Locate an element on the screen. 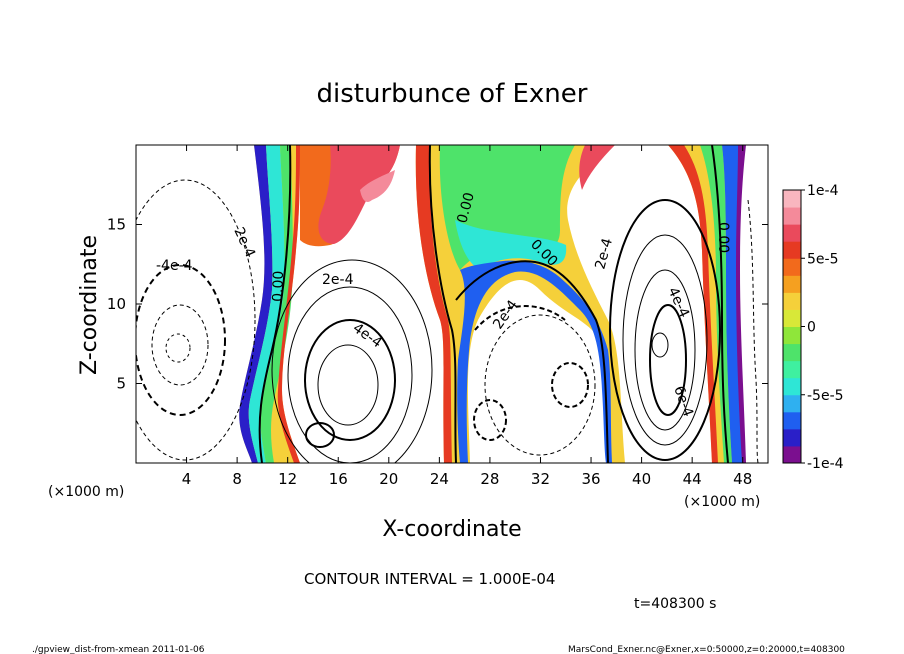 Image resolution: width=904 pixels, height=654 pixels. x-axis-label: X-coordinate is located at coordinates (451, 529).